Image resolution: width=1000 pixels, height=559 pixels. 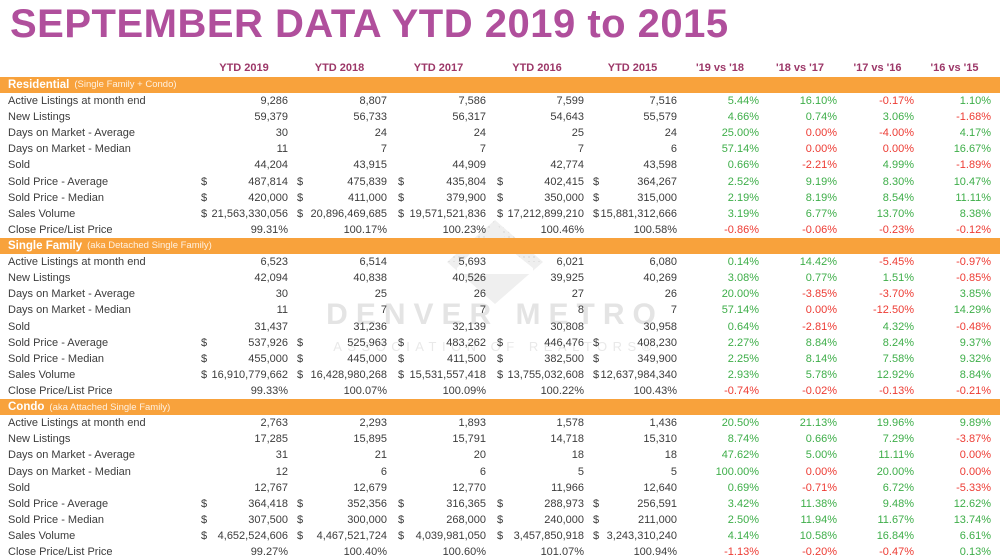 What do you see at coordinates (274, 261) in the screenshot?
I see `value-text: 6,523` at bounding box center [274, 261].